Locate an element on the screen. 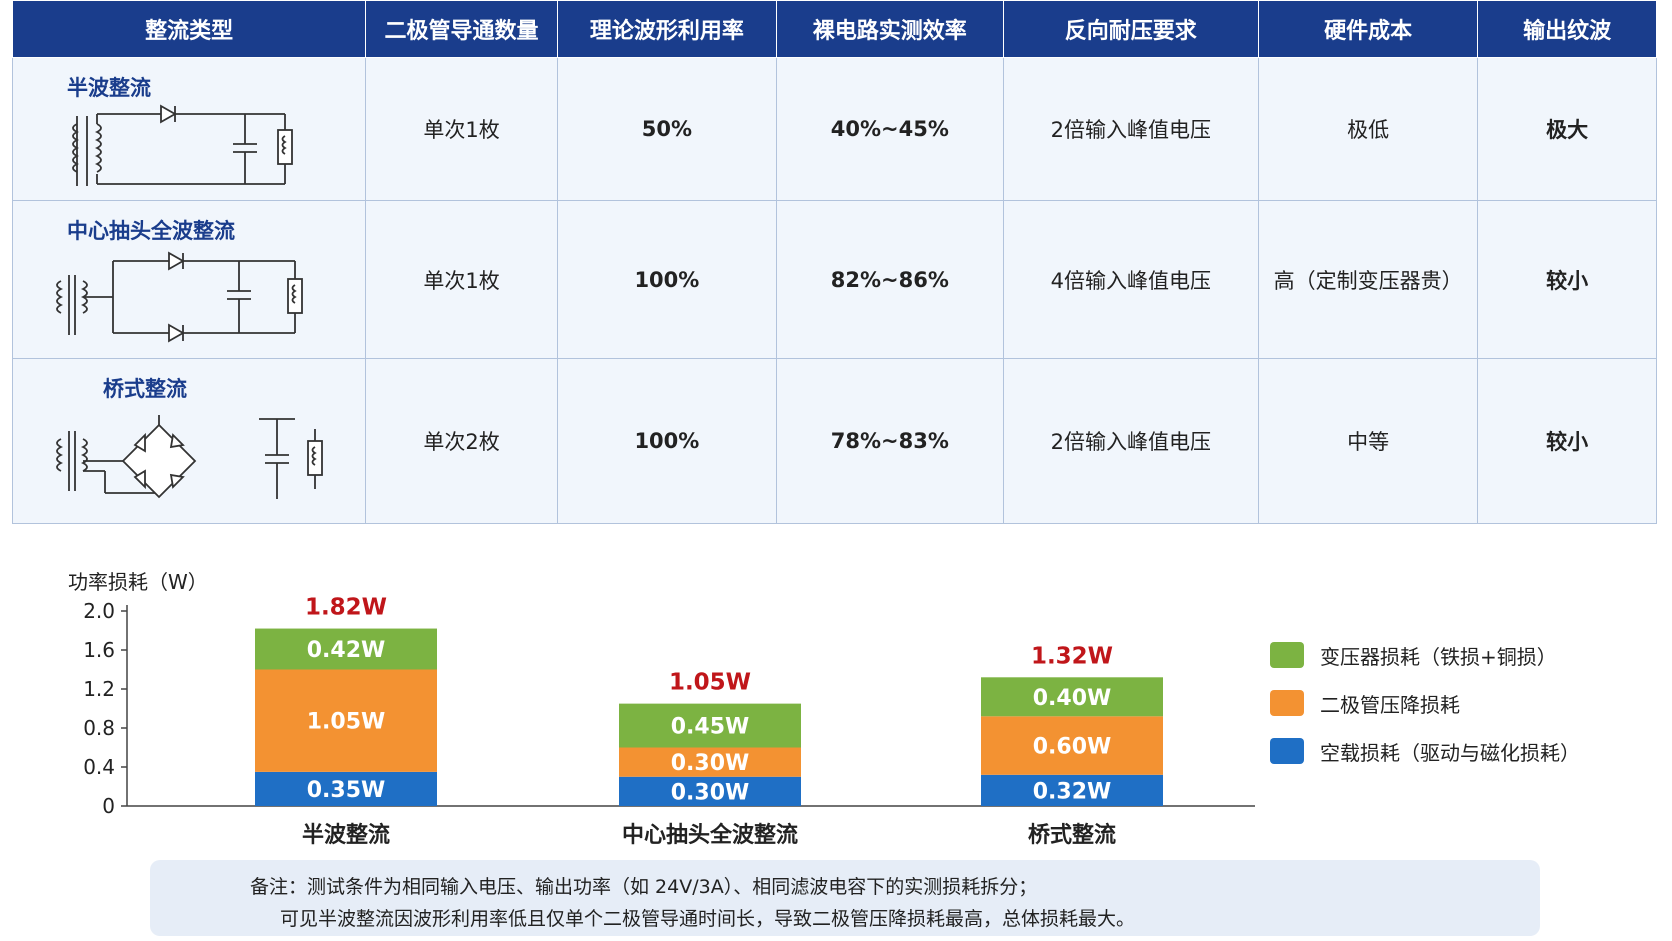 This screenshot has height=941, width=1672. y-tick-label: 0.4 is located at coordinates (99, 767).